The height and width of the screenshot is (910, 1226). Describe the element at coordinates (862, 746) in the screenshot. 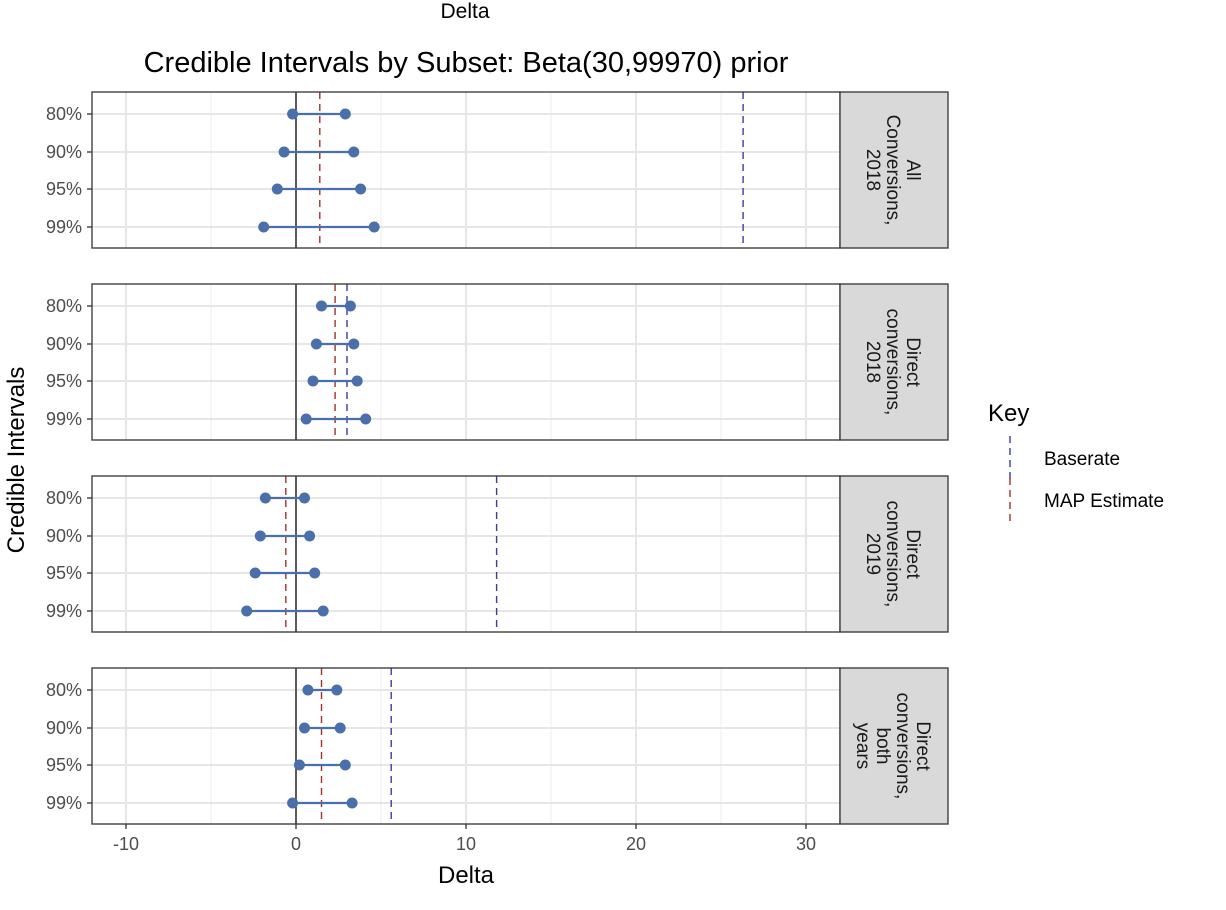

I see `facet-strip-line: years` at that location.